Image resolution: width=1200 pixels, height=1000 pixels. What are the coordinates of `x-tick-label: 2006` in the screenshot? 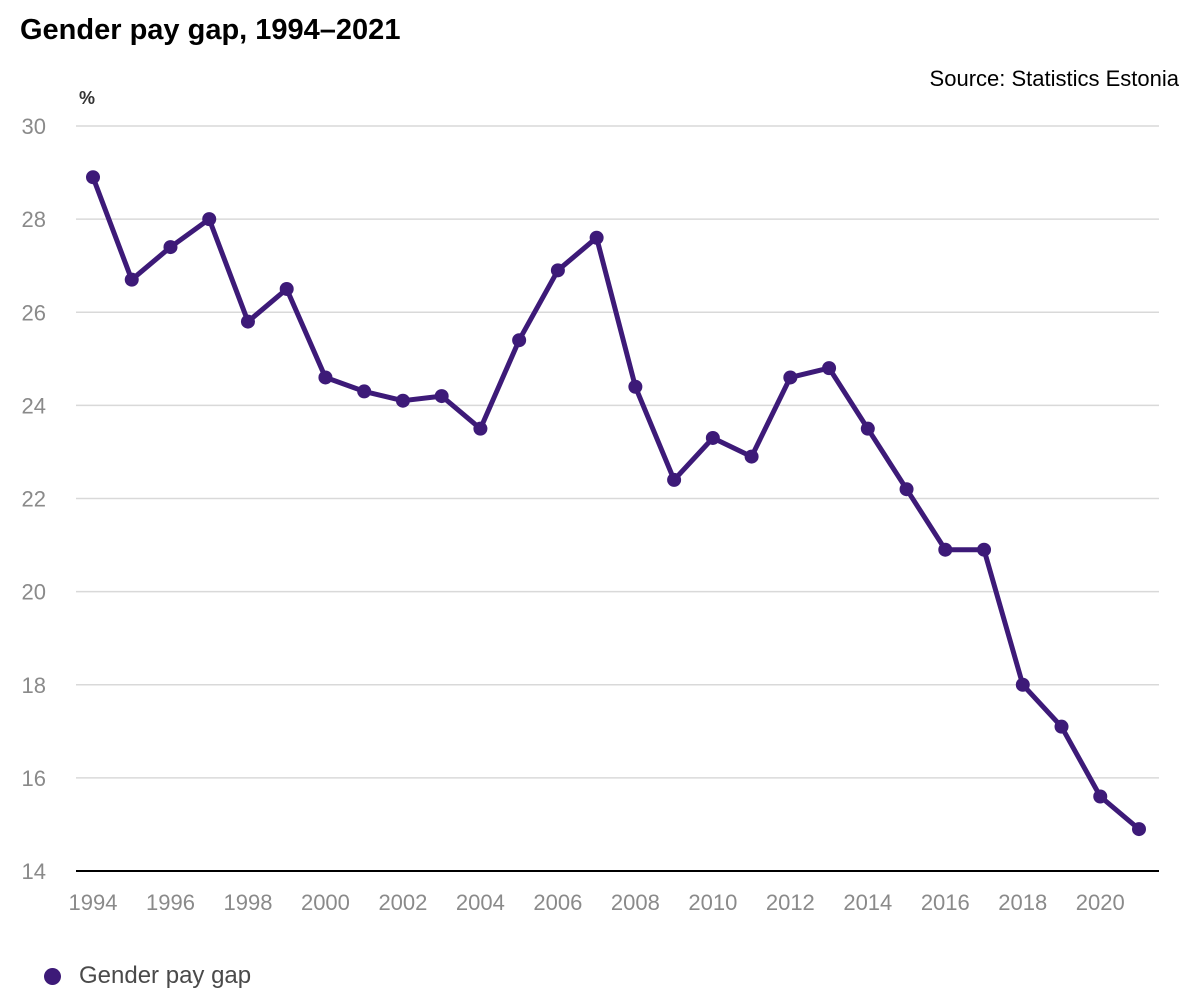 It's located at (557, 902).